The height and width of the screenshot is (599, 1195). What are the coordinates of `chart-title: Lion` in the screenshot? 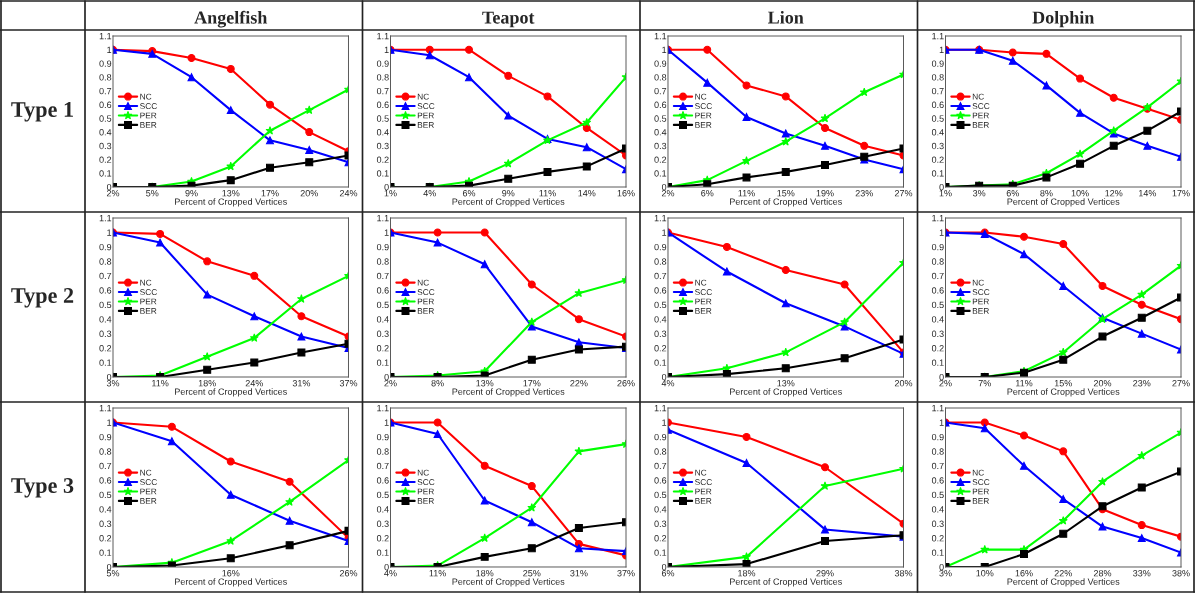 It's located at (785, 17).